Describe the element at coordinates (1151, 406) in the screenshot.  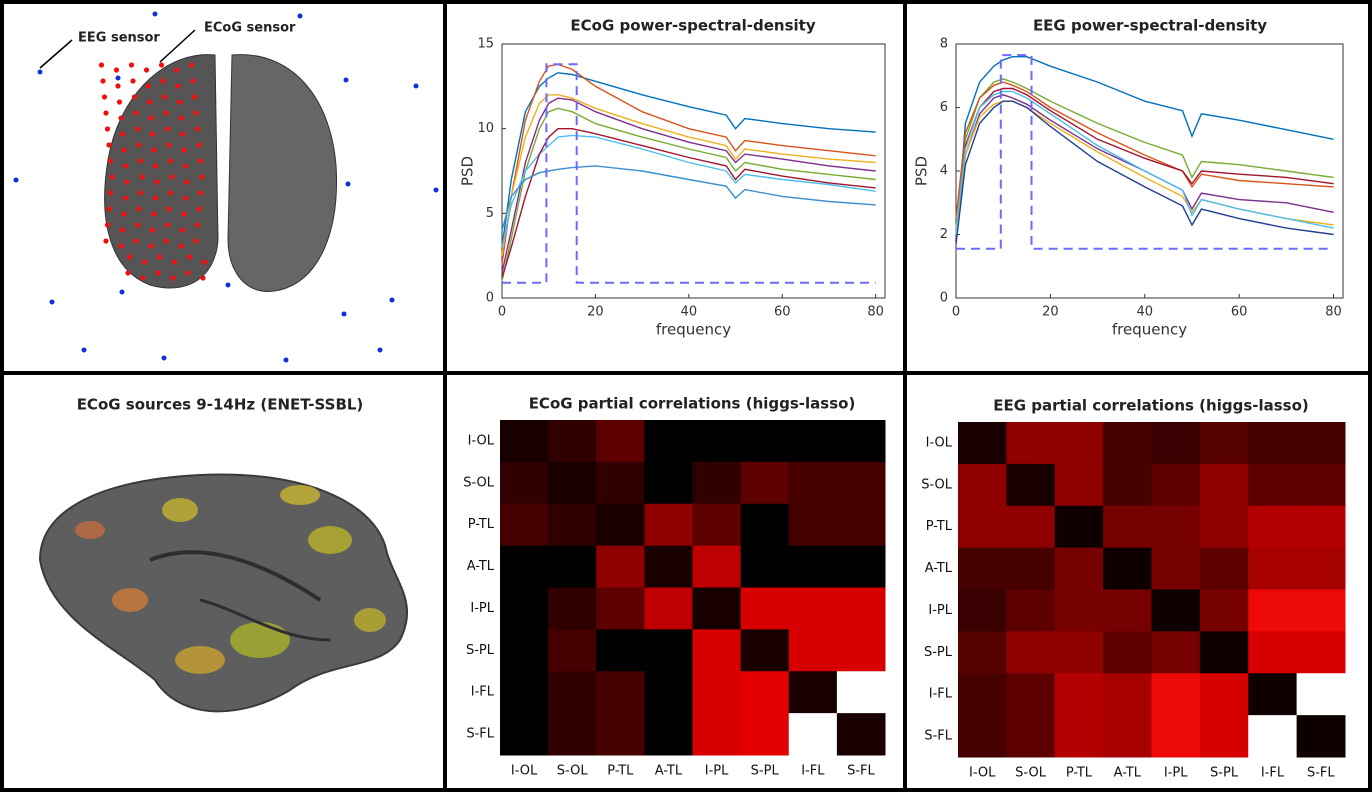
I see `chart-title: EEG partial correlations (higgs-lasso)` at that location.